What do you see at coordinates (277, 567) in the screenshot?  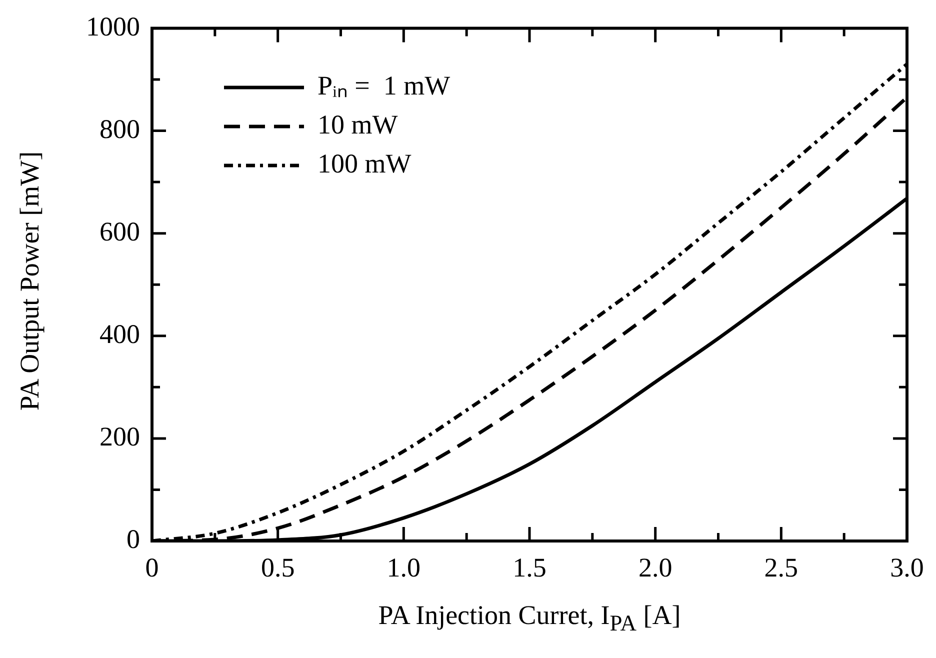 I see `x-tick-label: 0.5` at bounding box center [277, 567].